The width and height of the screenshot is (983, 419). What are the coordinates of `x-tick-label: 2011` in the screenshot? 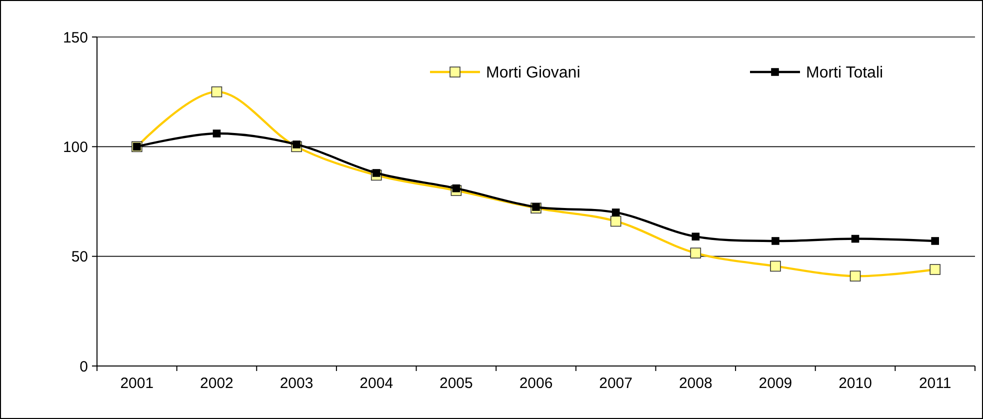 It's located at (935, 383).